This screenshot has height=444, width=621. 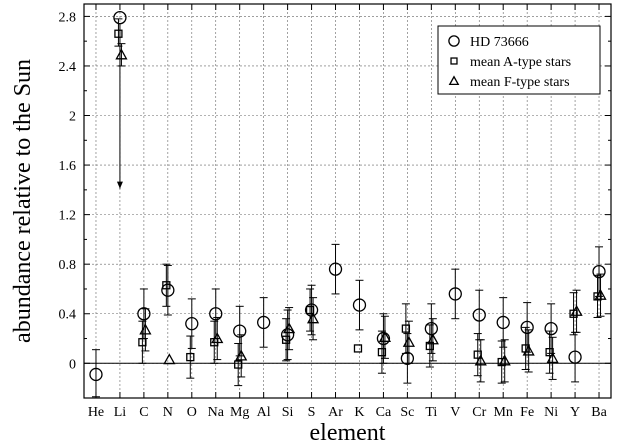 I want to click on legend-entry-label: mean A-type stars, so click(x=520, y=62).